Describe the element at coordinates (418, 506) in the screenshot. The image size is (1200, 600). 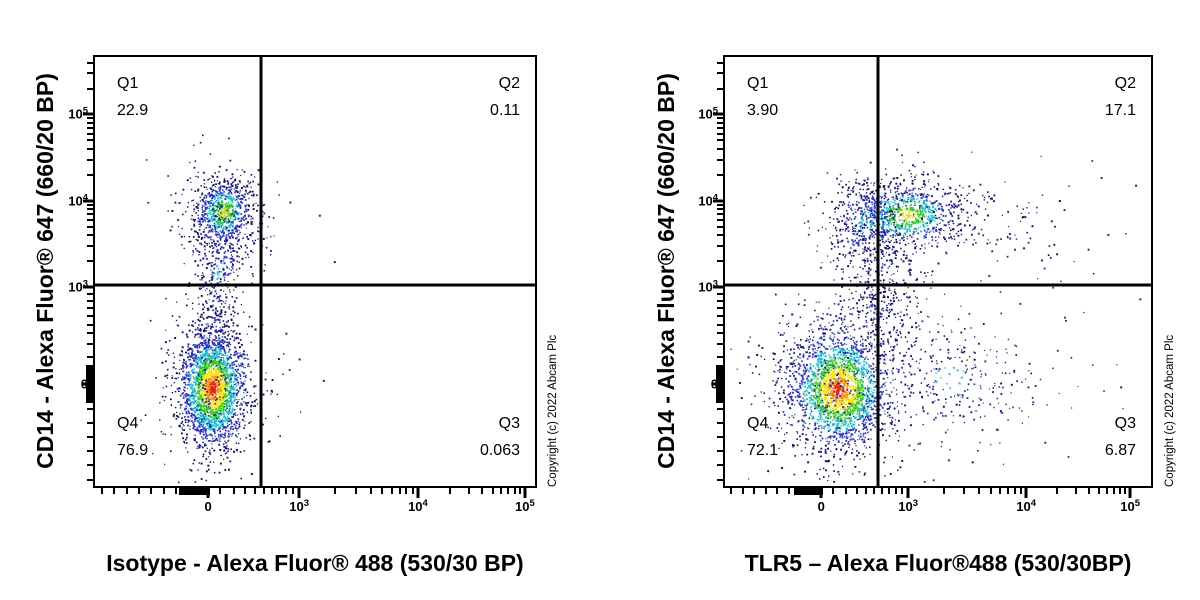
I see `x-axis-tick-label: 104` at that location.